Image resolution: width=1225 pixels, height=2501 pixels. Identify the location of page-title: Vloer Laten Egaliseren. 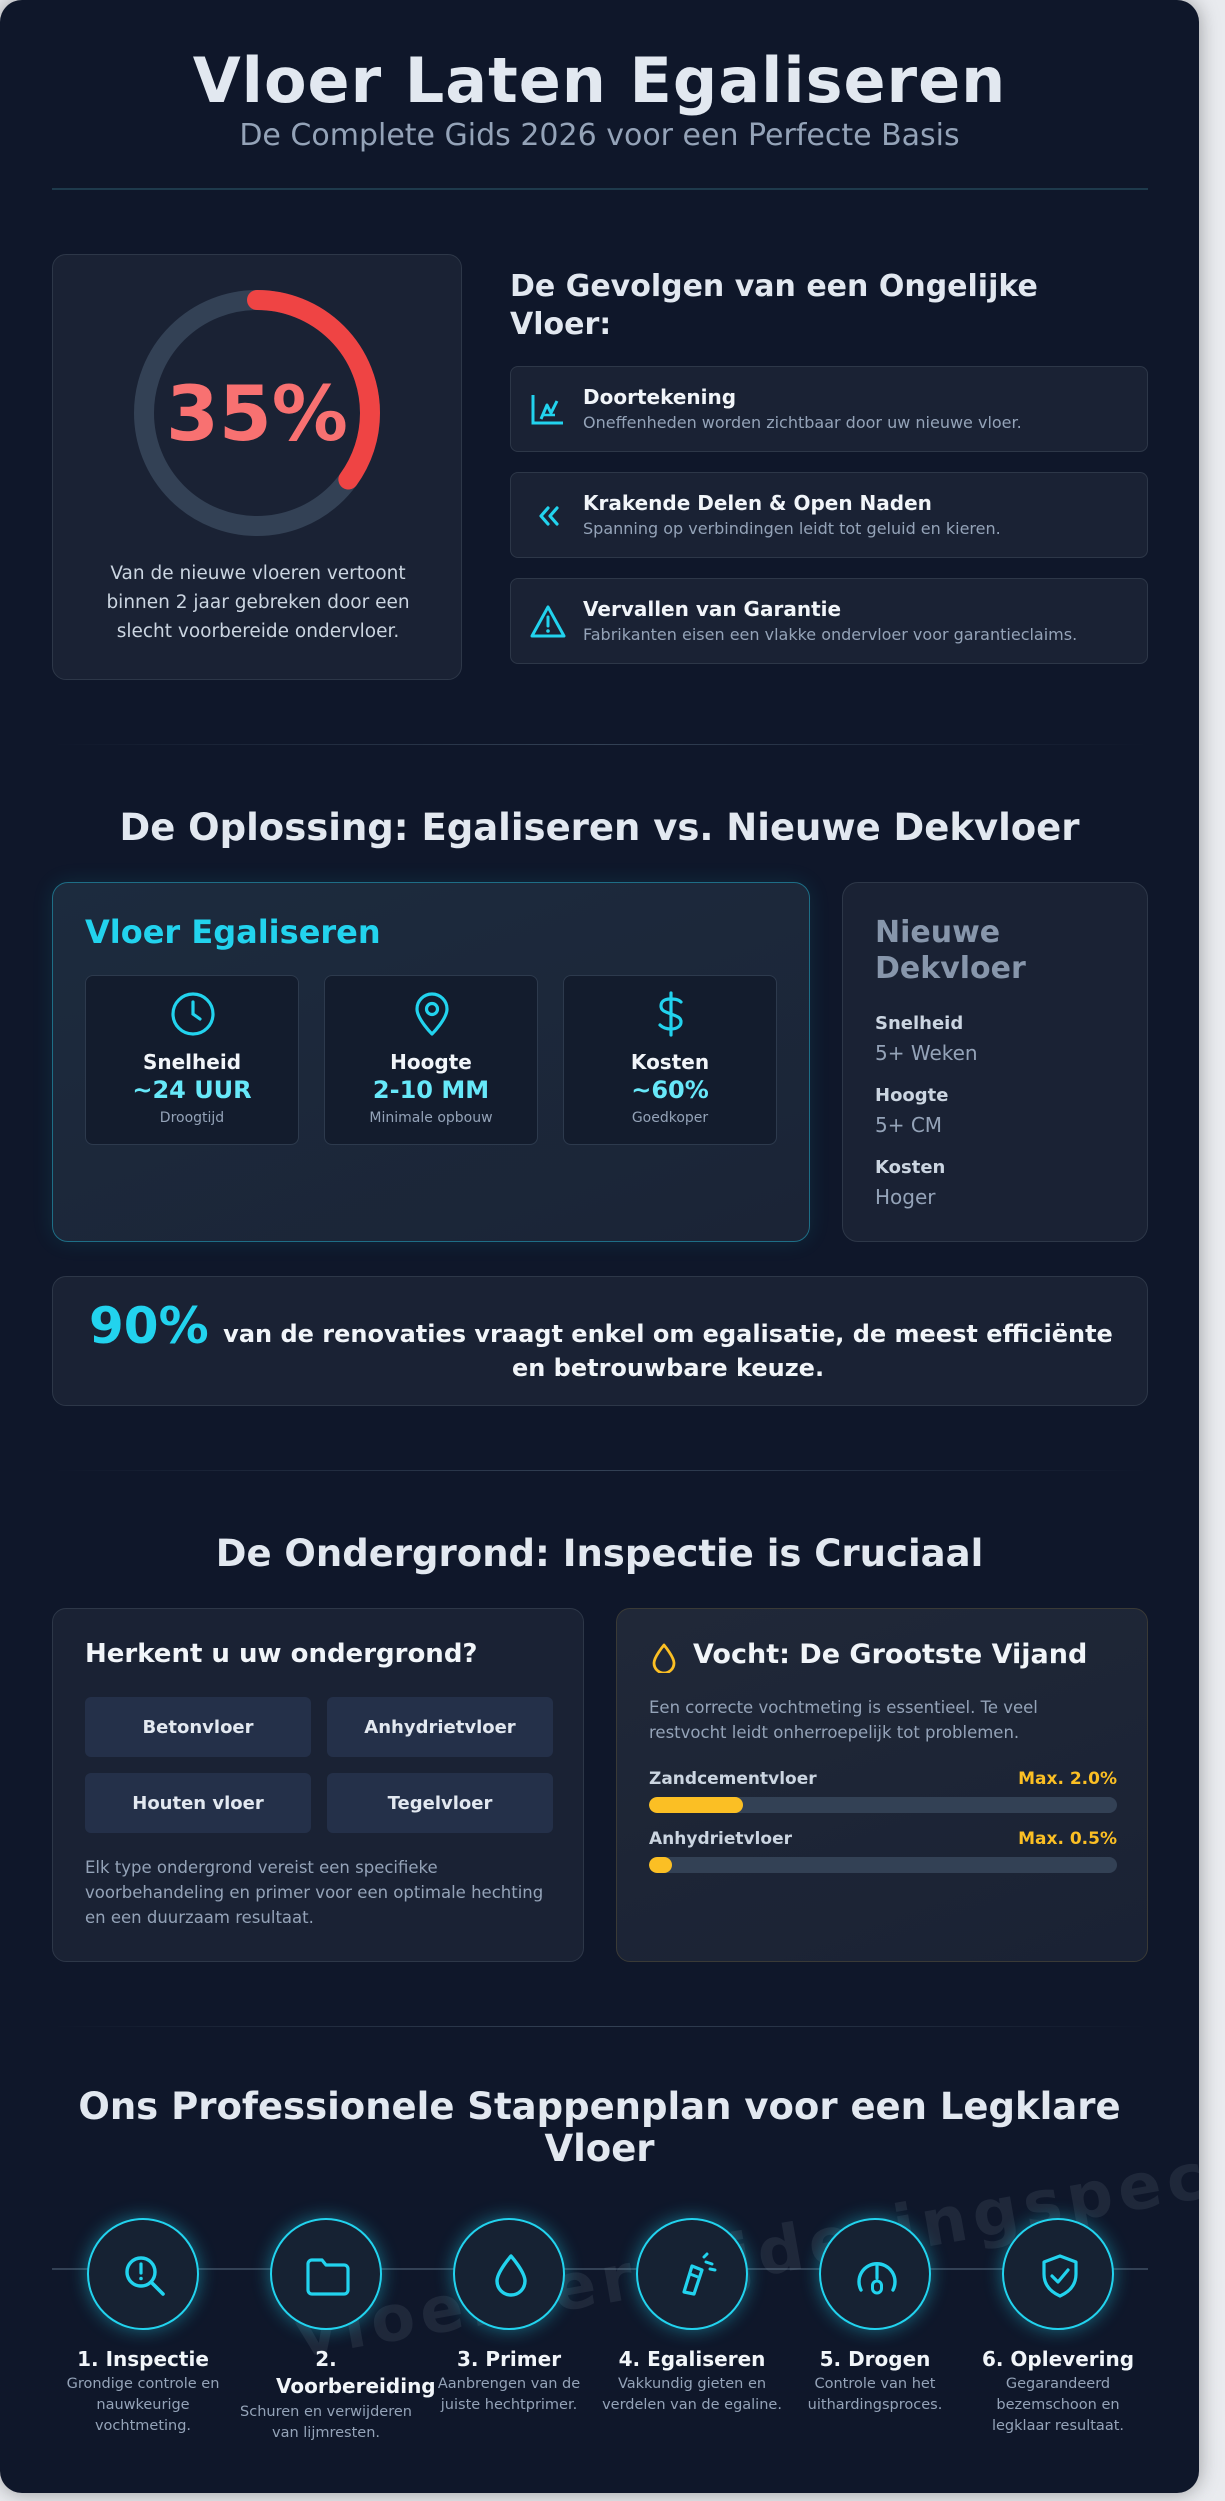
(599, 80).